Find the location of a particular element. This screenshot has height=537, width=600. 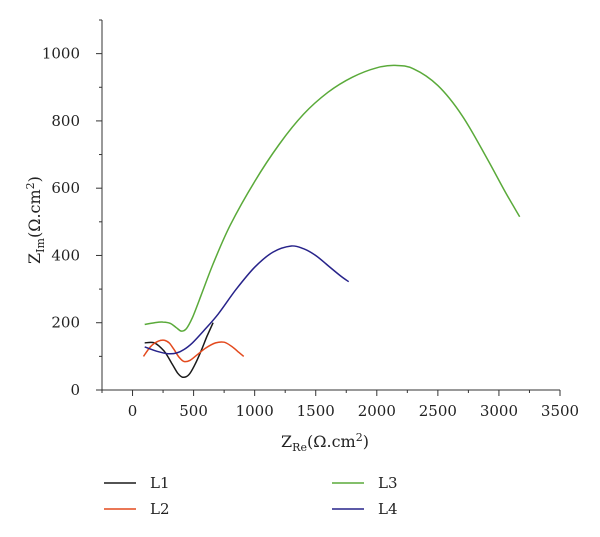

x-ticks: 0 500 1000 1500 2000 2500 3000 3500 is located at coordinates (340, 405).